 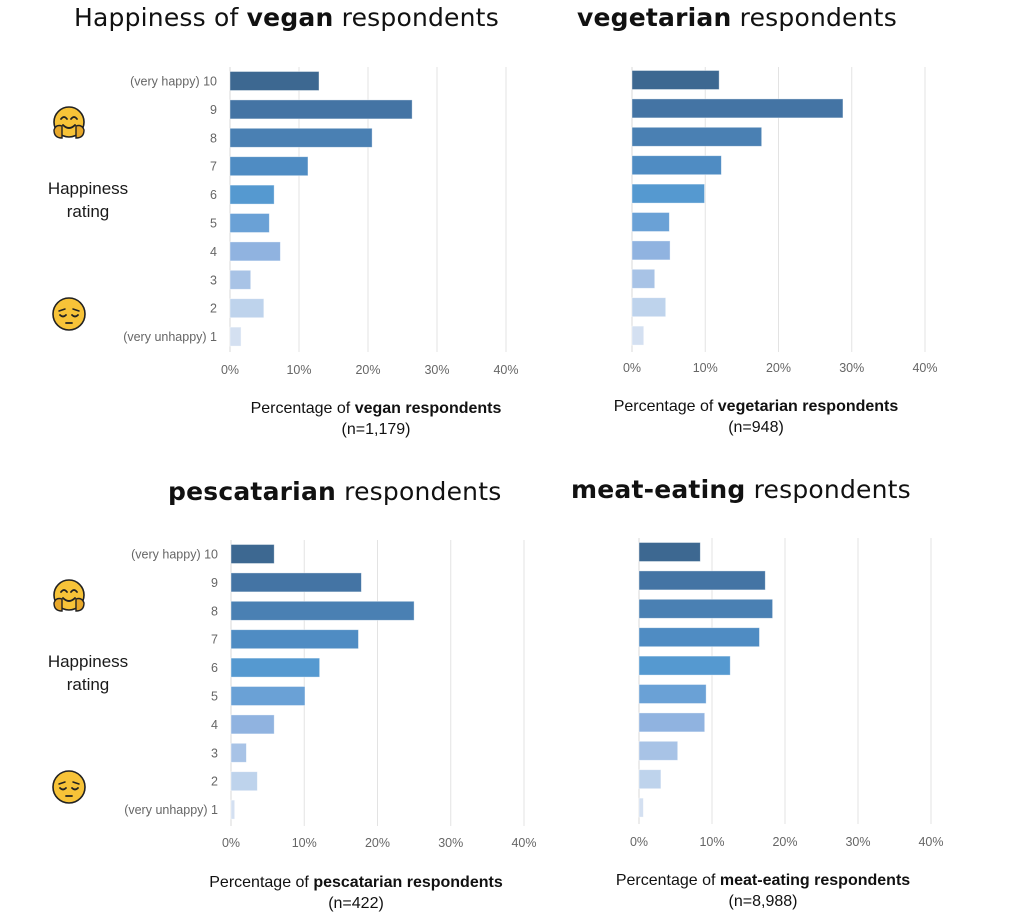 What do you see at coordinates (654, 17) in the screenshot?
I see `title-bold: vegetarian` at bounding box center [654, 17].